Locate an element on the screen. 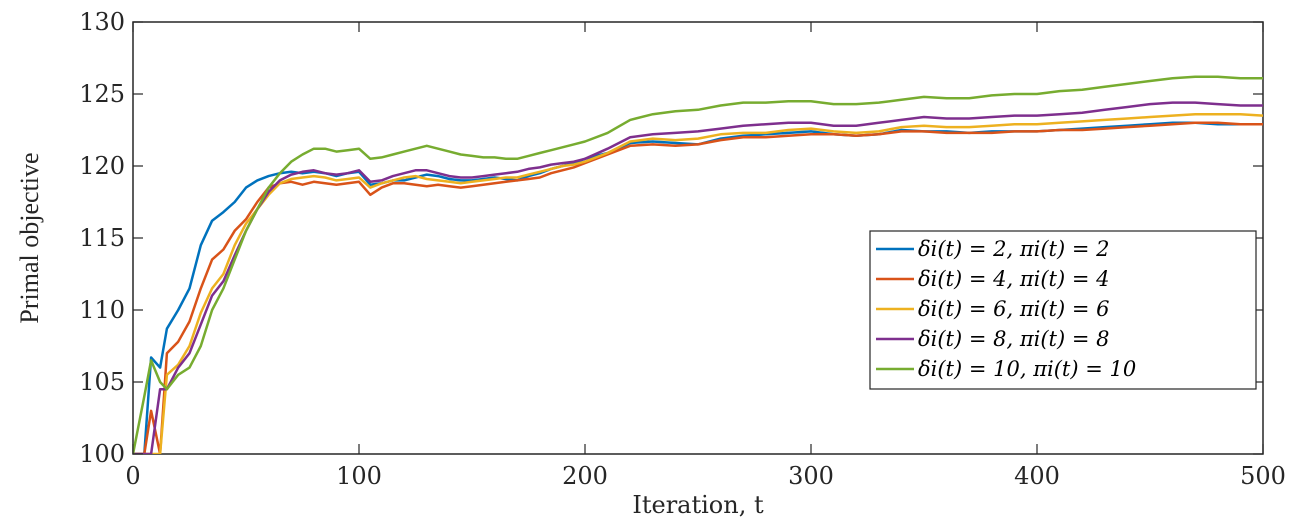  y-tick-label: 105 is located at coordinates (102, 382).